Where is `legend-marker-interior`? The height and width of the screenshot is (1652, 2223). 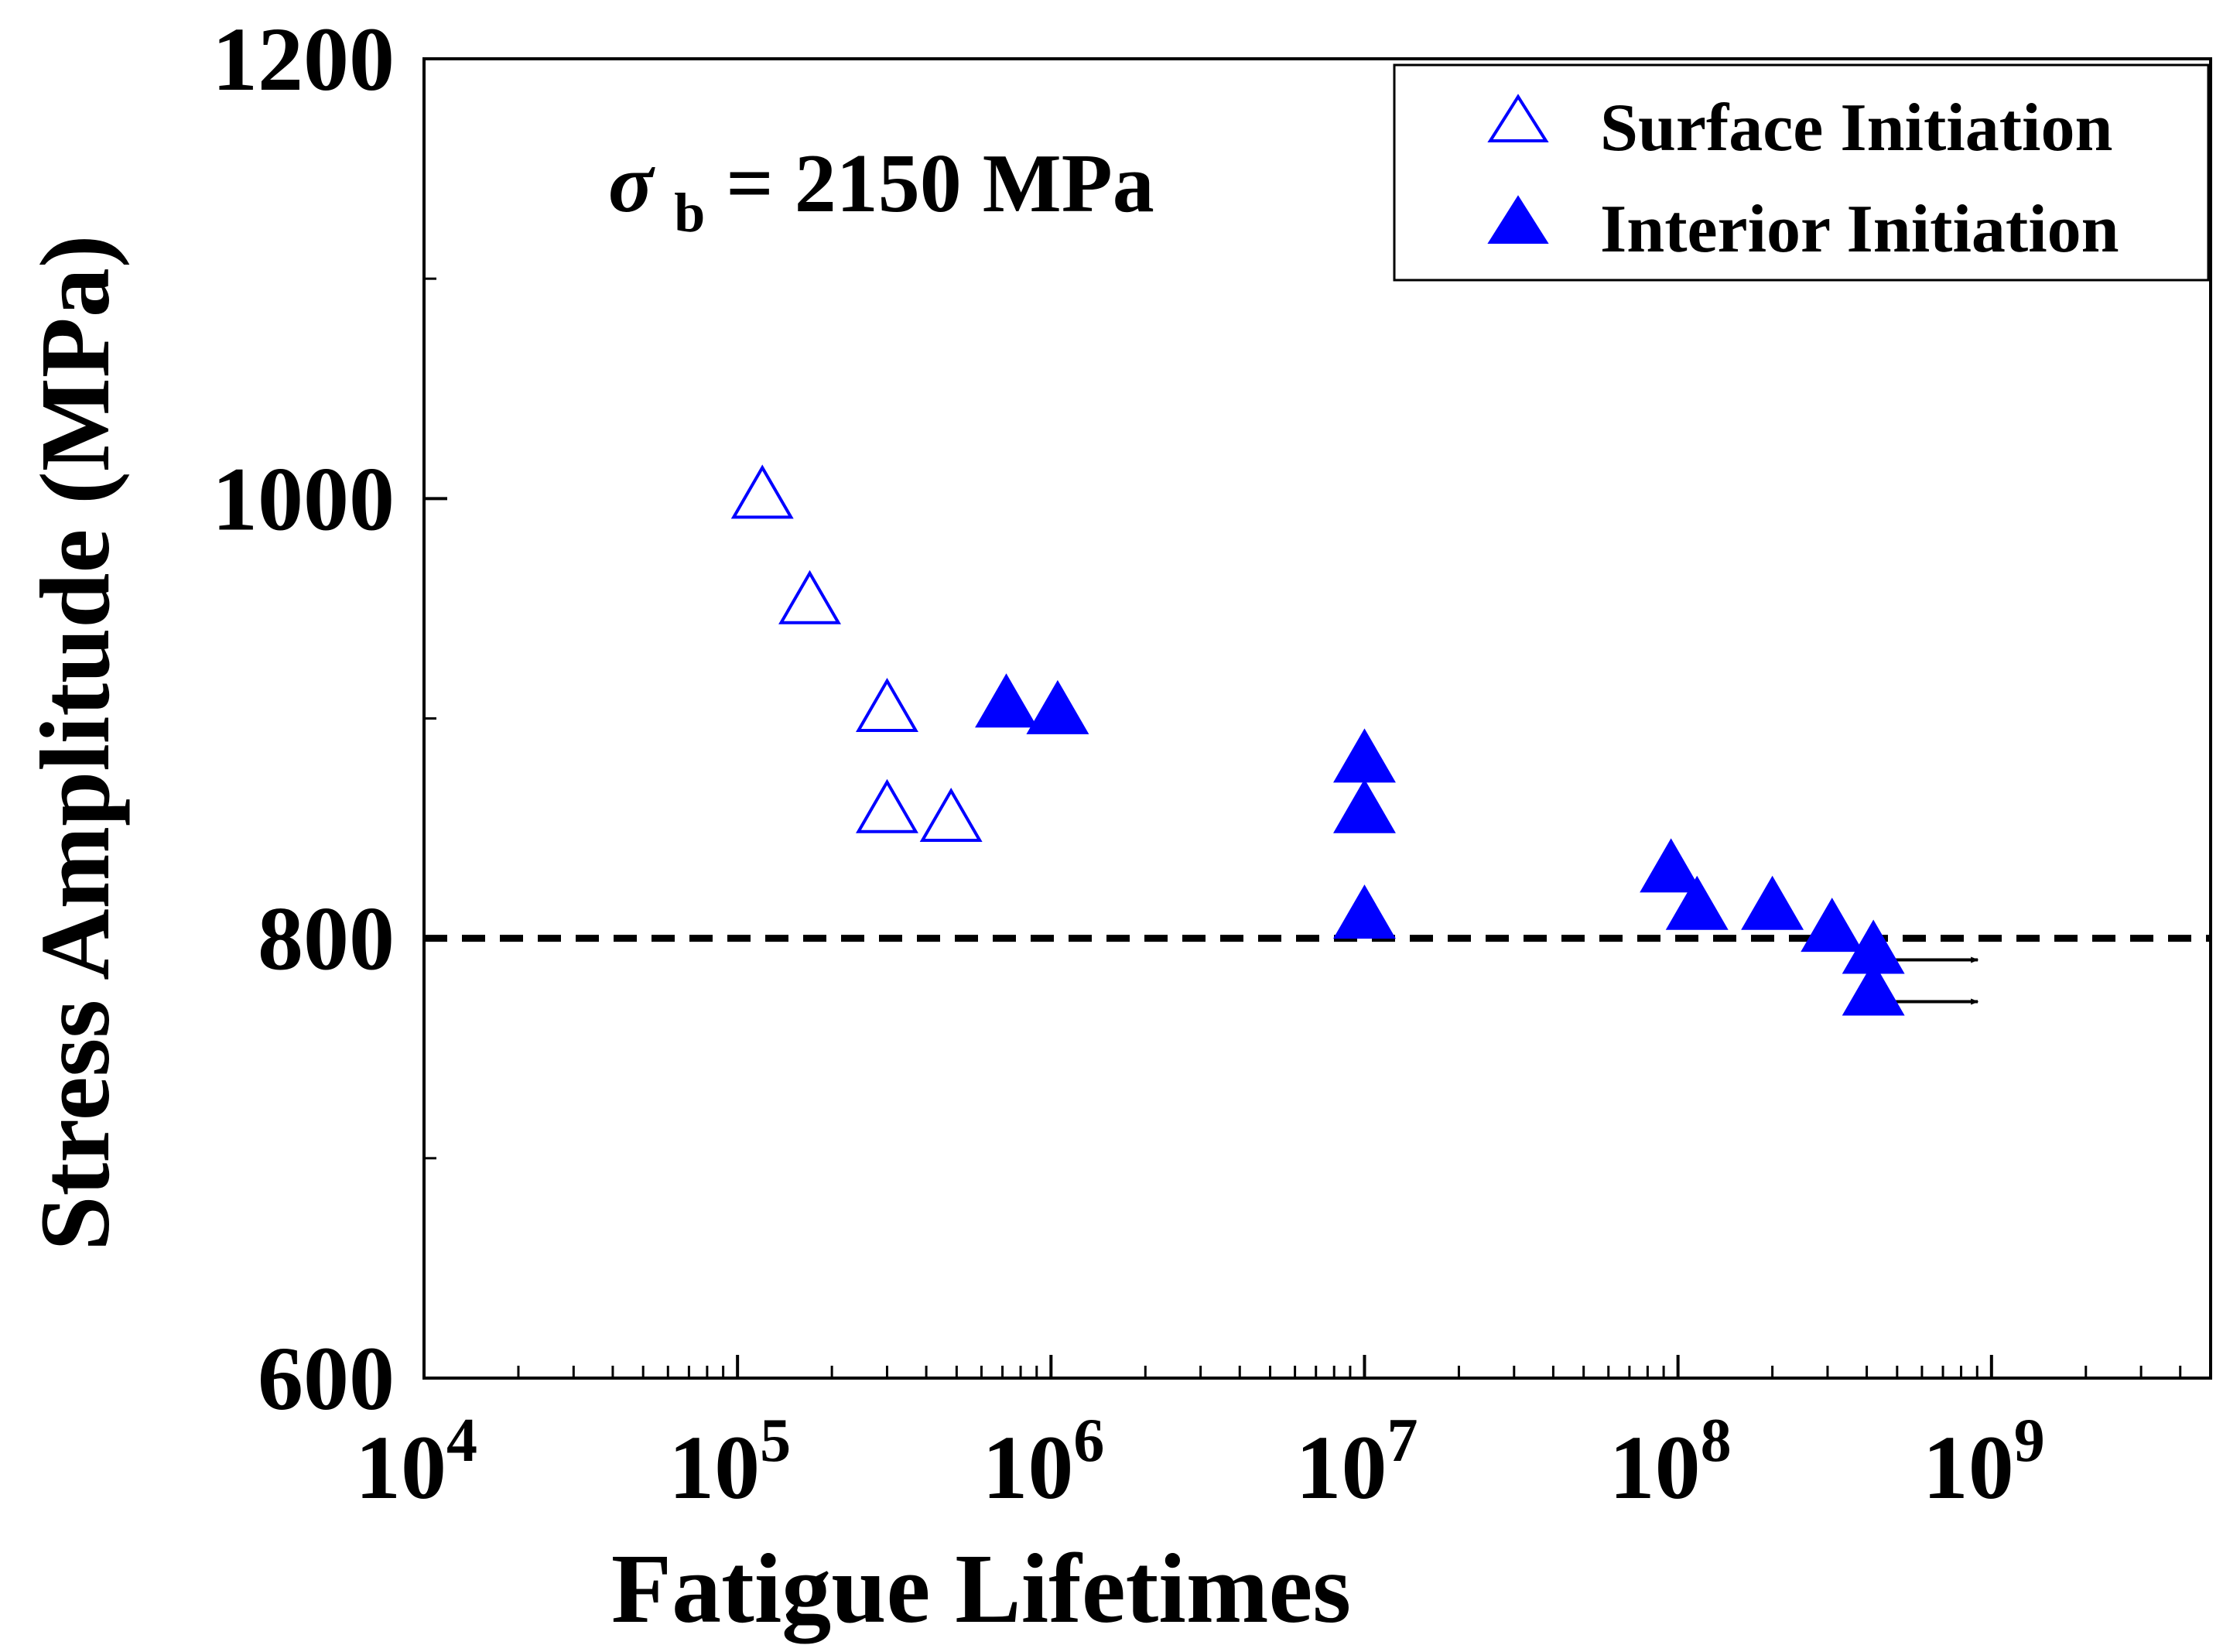 legend-marker-interior is located at coordinates (1518, 220).